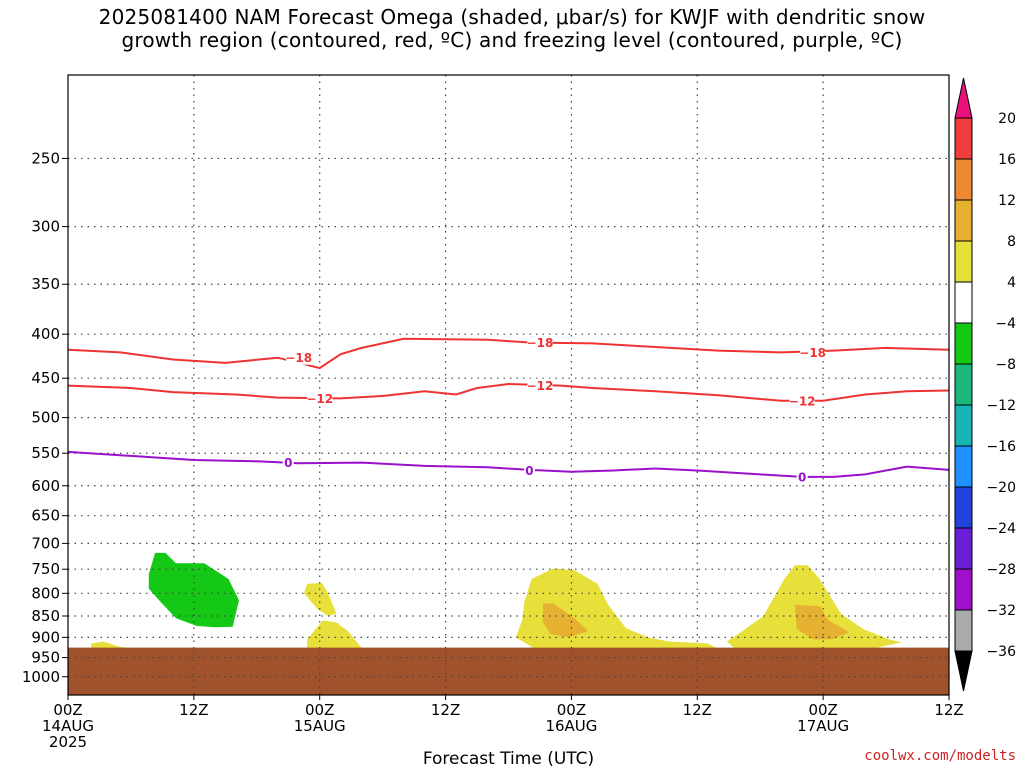 The width and height of the screenshot is (1024, 768). What do you see at coordinates (45, 516) in the screenshot?
I see `y-tick-label-650: 650` at bounding box center [45, 516].